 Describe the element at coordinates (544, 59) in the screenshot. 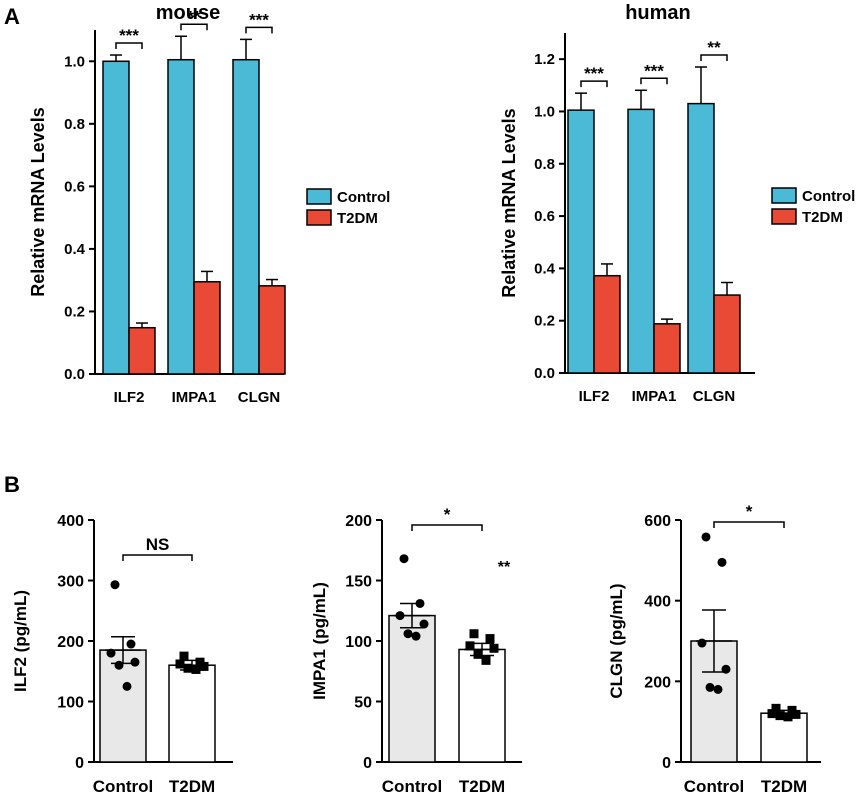

I see `y-tick-label: 1.2` at that location.